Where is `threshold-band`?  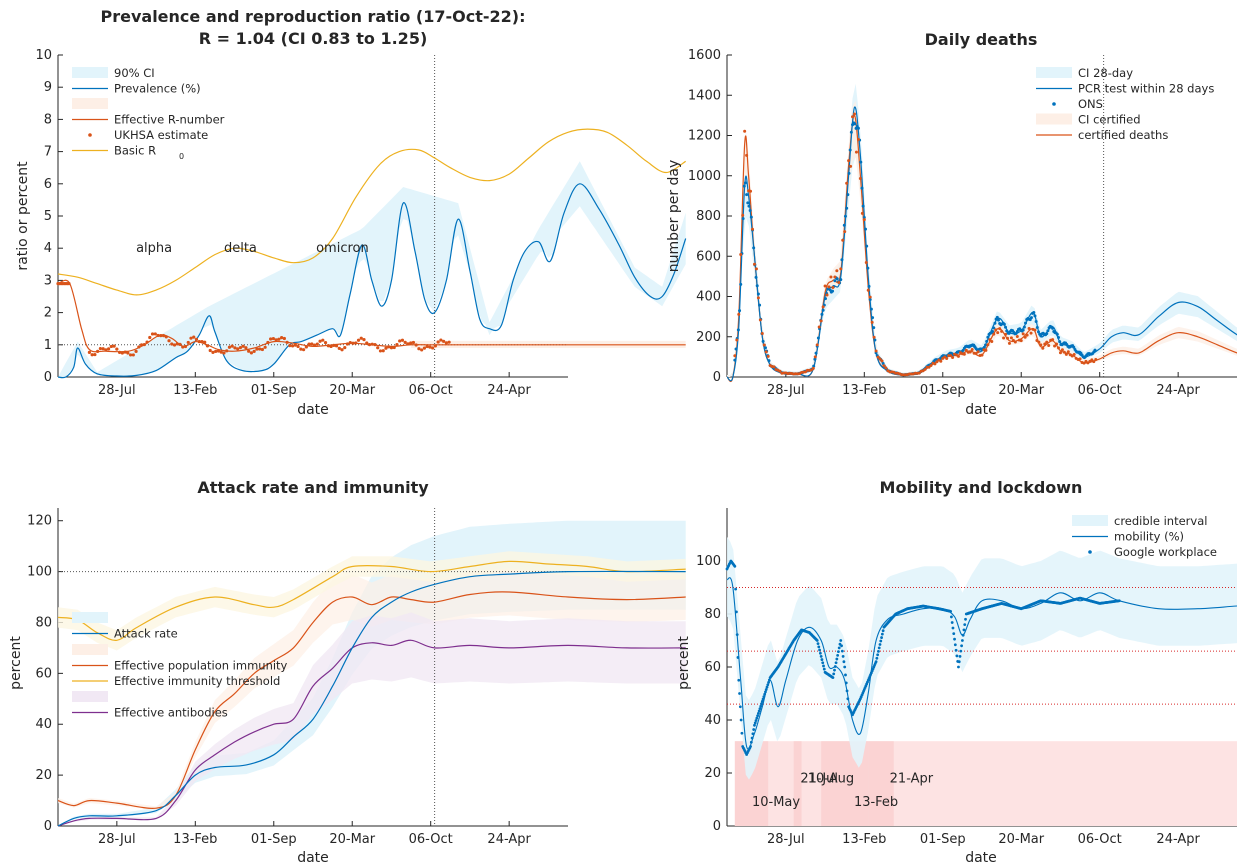 threshold-band is located at coordinates (372, 601).